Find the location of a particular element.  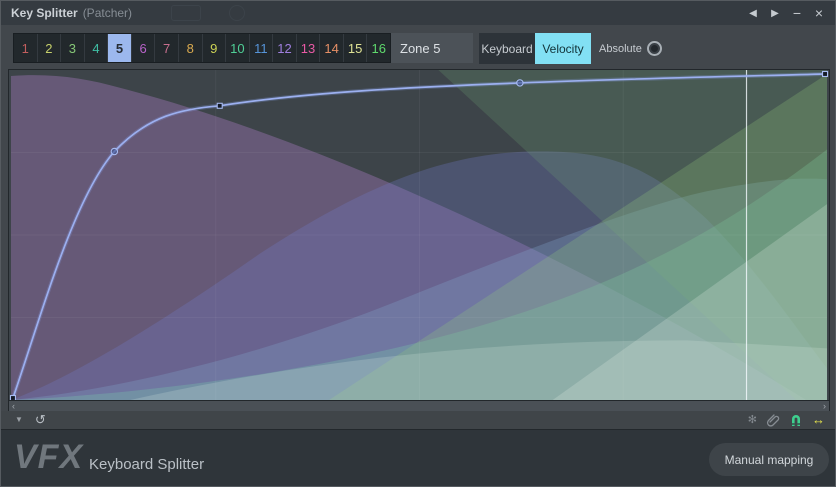

zone-button-15: 15 is located at coordinates (355, 48).